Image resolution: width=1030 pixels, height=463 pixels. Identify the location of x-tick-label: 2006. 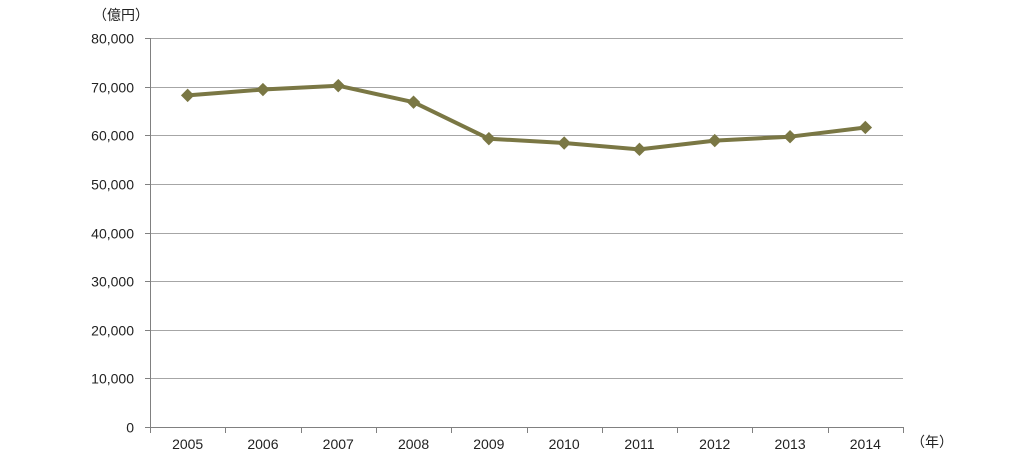
(262, 444).